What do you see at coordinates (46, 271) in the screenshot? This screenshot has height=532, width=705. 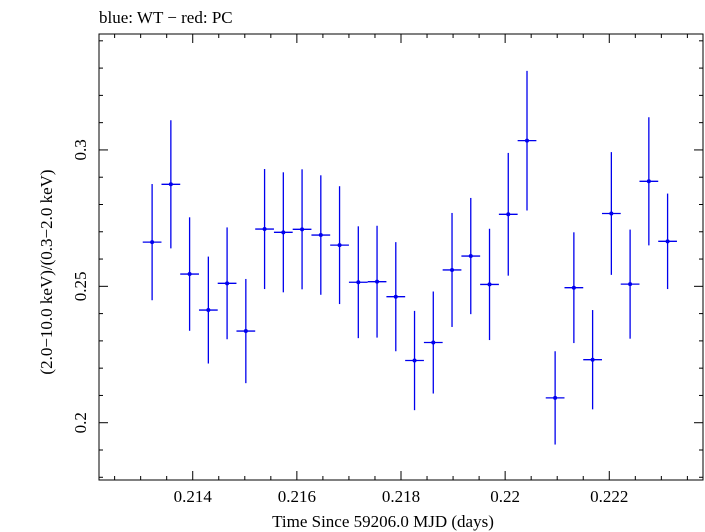 I see `y-axis-label: (2.0−10.0 keV)/(0.3−2.0 keV)` at bounding box center [46, 271].